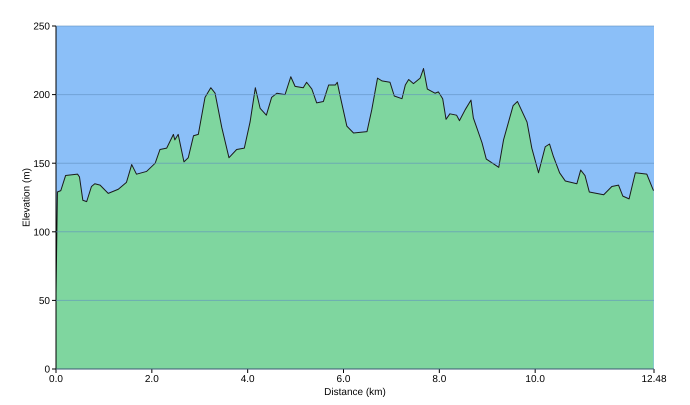  Describe the element at coordinates (355, 392) in the screenshot. I see `x-axis-title: Distance (km)` at that location.